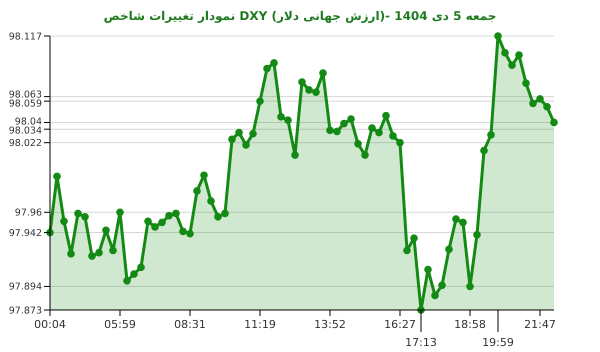 The width and height of the screenshot is (600, 352). Describe the element at coordinates (25, 131) in the screenshot. I see `y-tick-label: 98.034` at that location.